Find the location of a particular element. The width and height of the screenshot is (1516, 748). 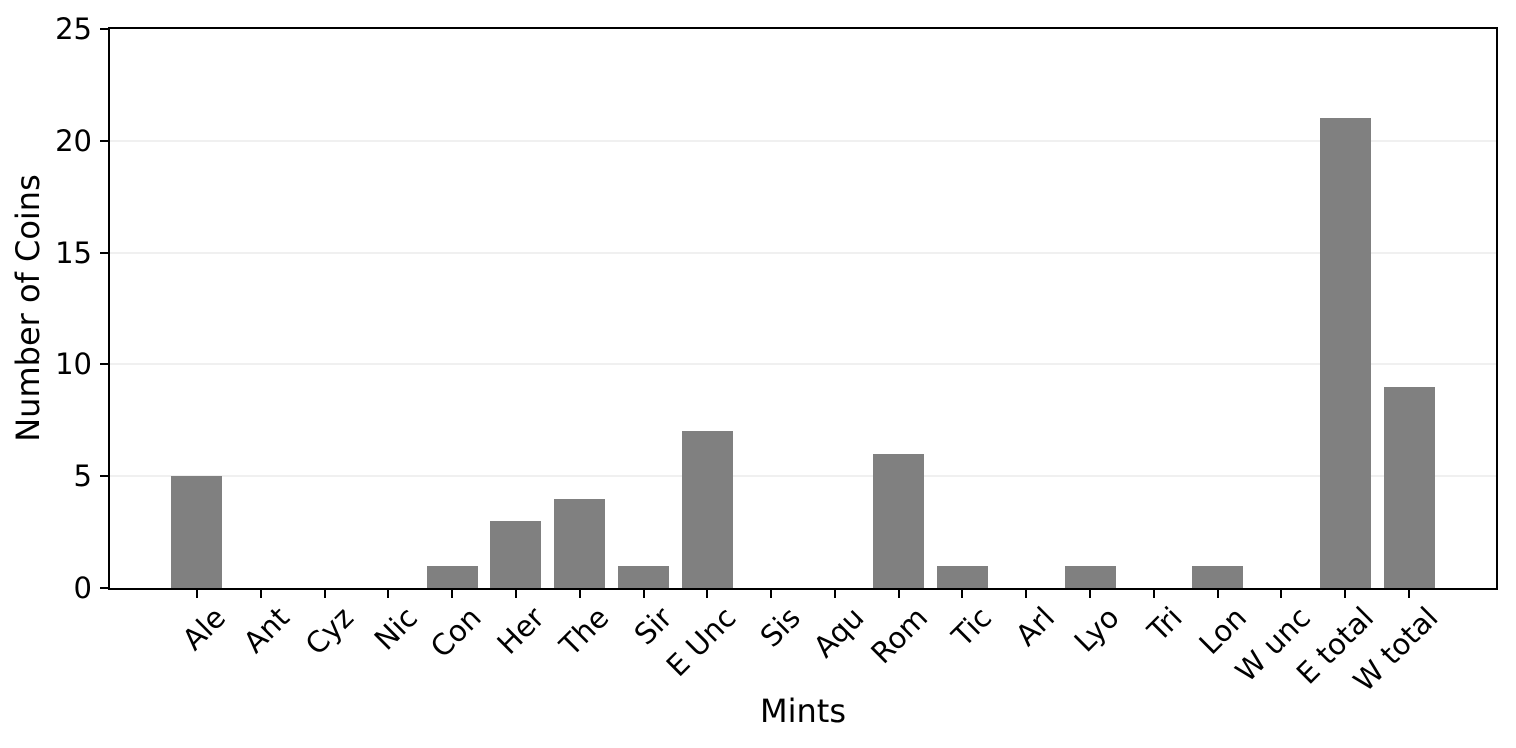

y-tick-label: 0 is located at coordinates (82, 588).